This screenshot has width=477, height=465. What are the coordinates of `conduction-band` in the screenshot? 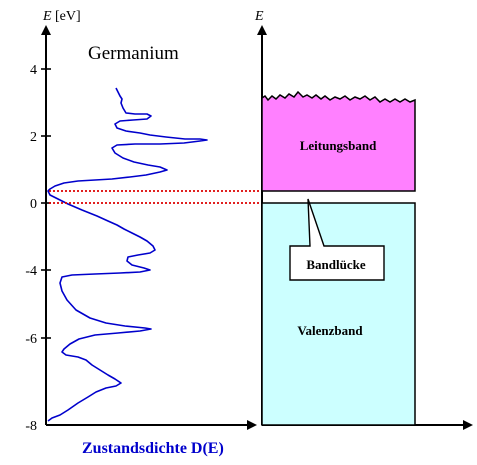 It's located at (338, 141).